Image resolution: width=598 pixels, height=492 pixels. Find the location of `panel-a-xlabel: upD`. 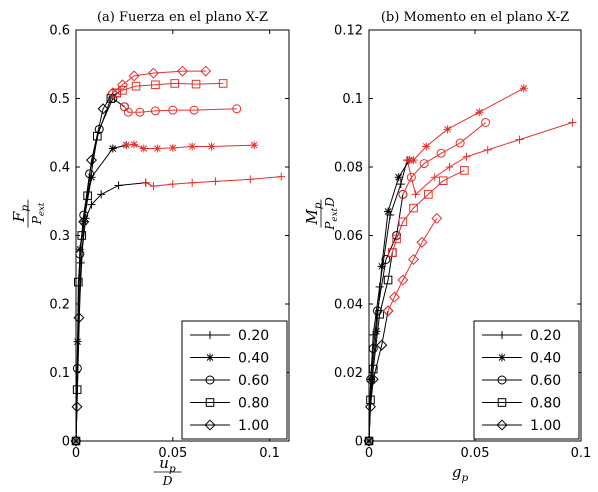

panel-a-xlabel: upD is located at coordinates (167, 471).